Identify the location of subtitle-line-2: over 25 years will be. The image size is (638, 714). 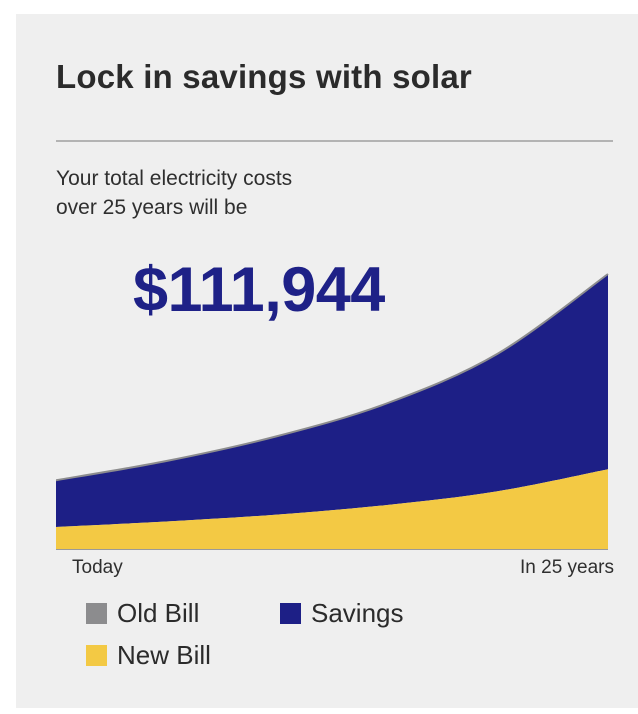
(152, 207).